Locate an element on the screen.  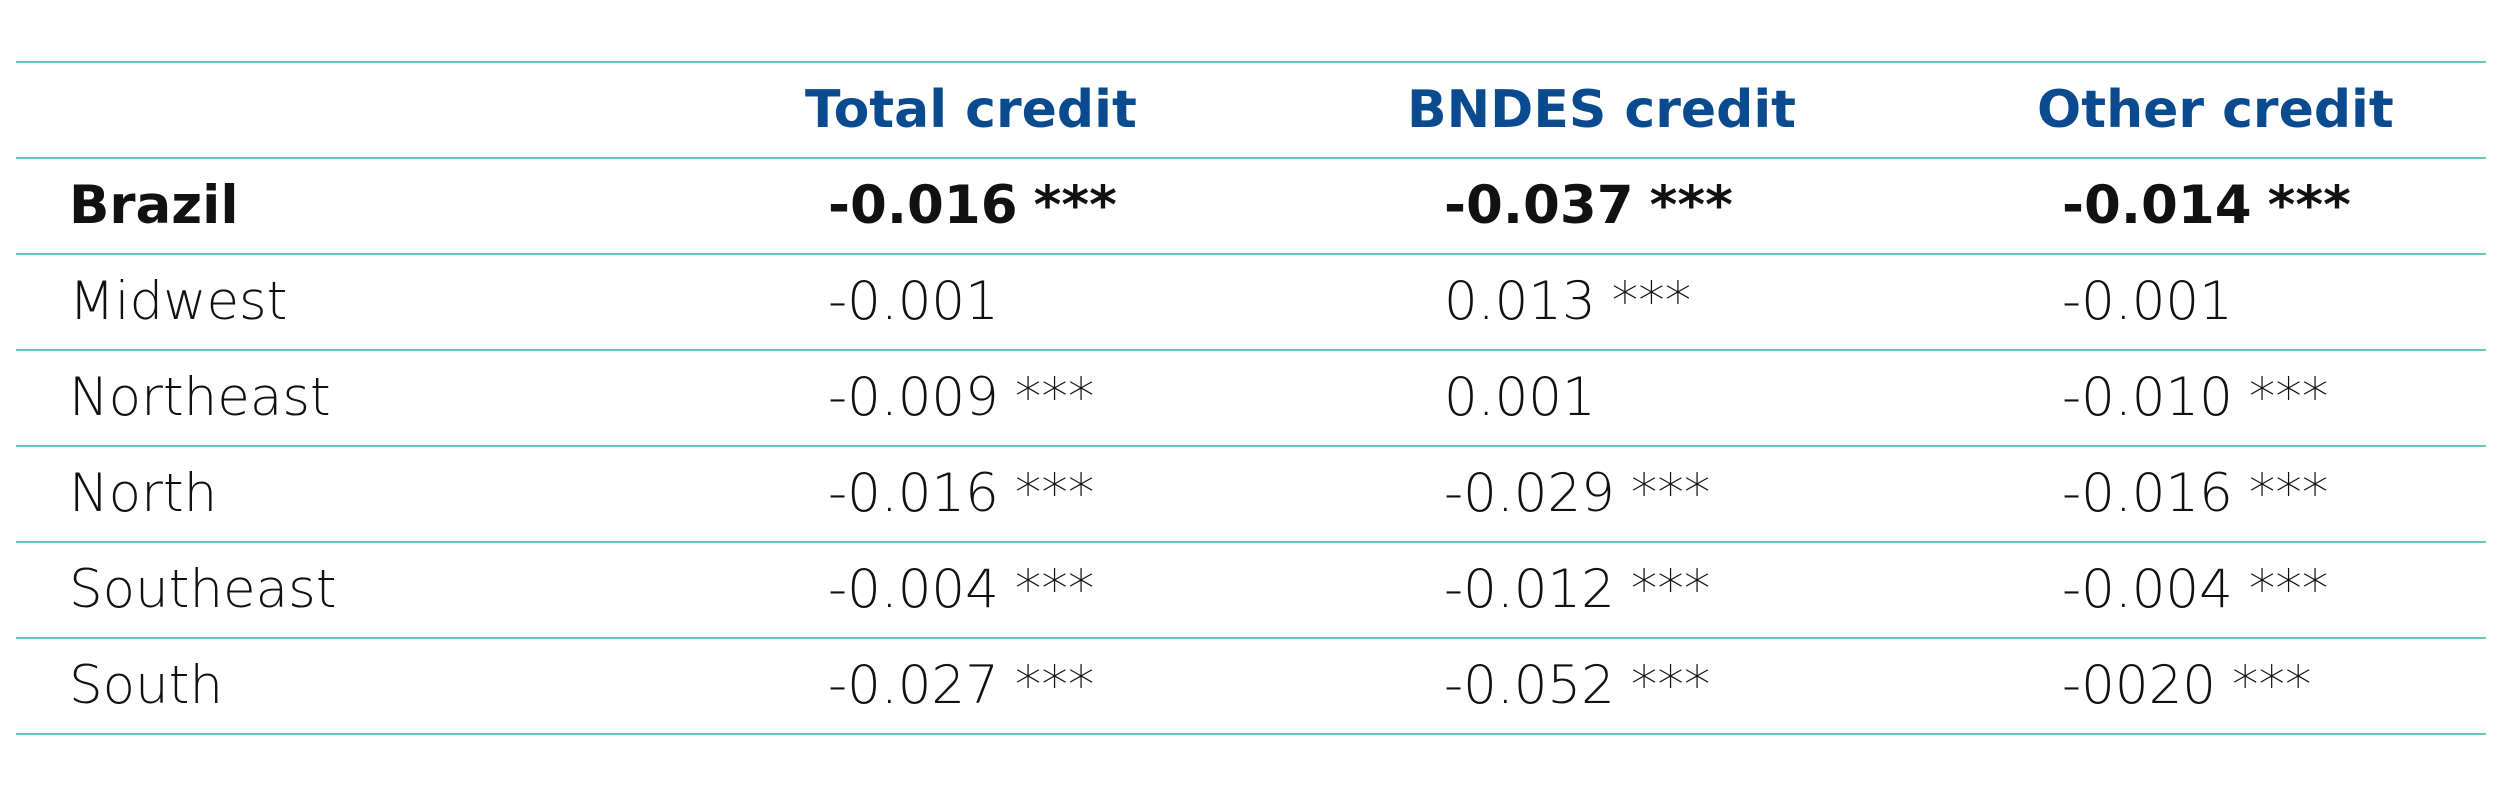
row-label: Brazil is located at coordinates (154, 205).